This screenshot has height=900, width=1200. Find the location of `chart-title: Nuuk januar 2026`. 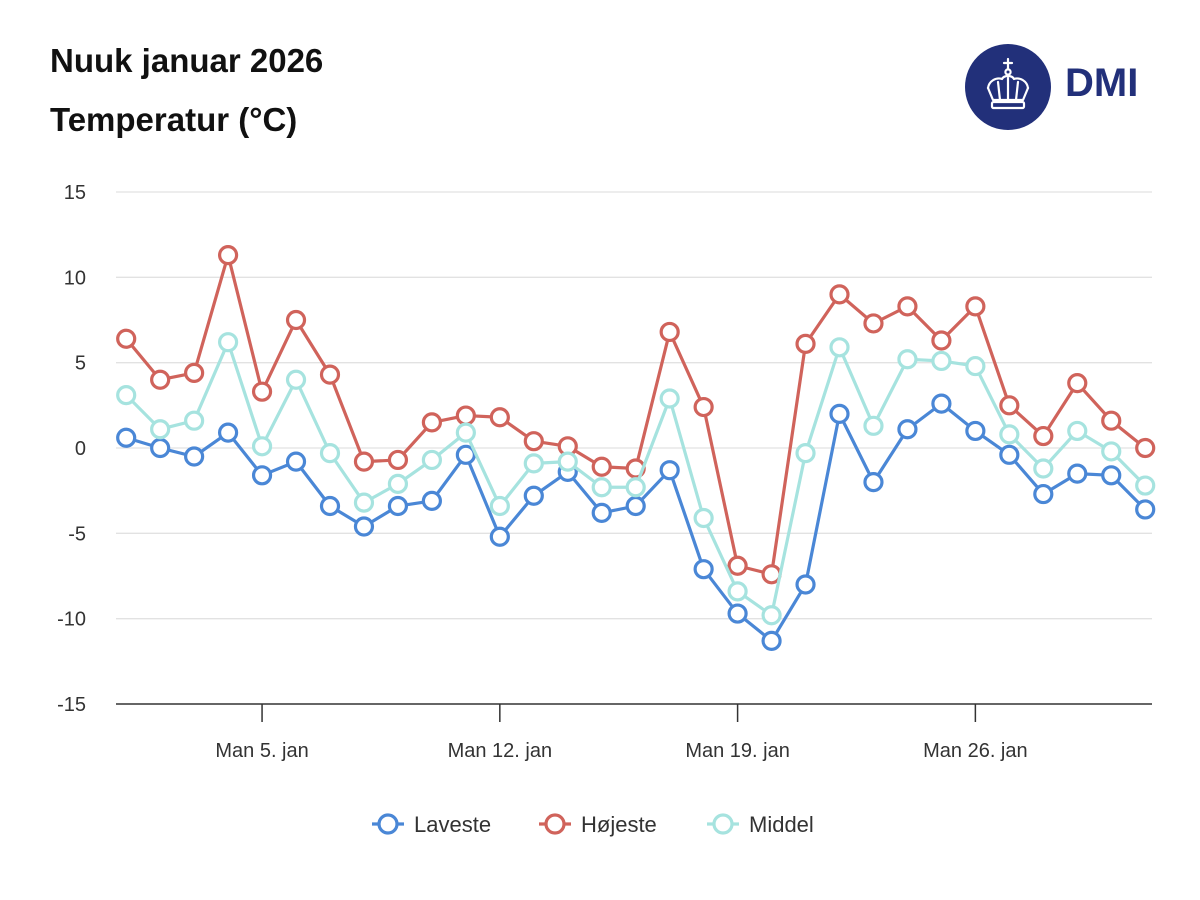

chart-title: Nuuk januar 2026 is located at coordinates (187, 60).